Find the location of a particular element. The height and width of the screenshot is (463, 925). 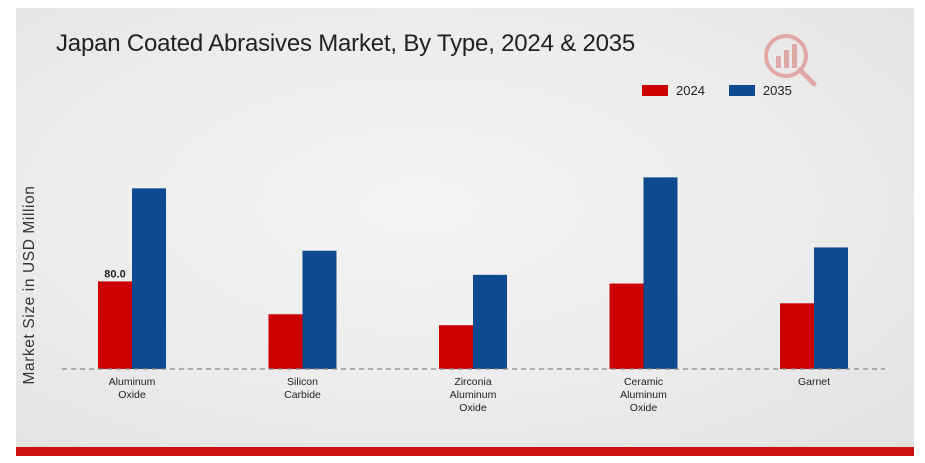

x-tick-label-2-2: Oxide is located at coordinates (473, 408).